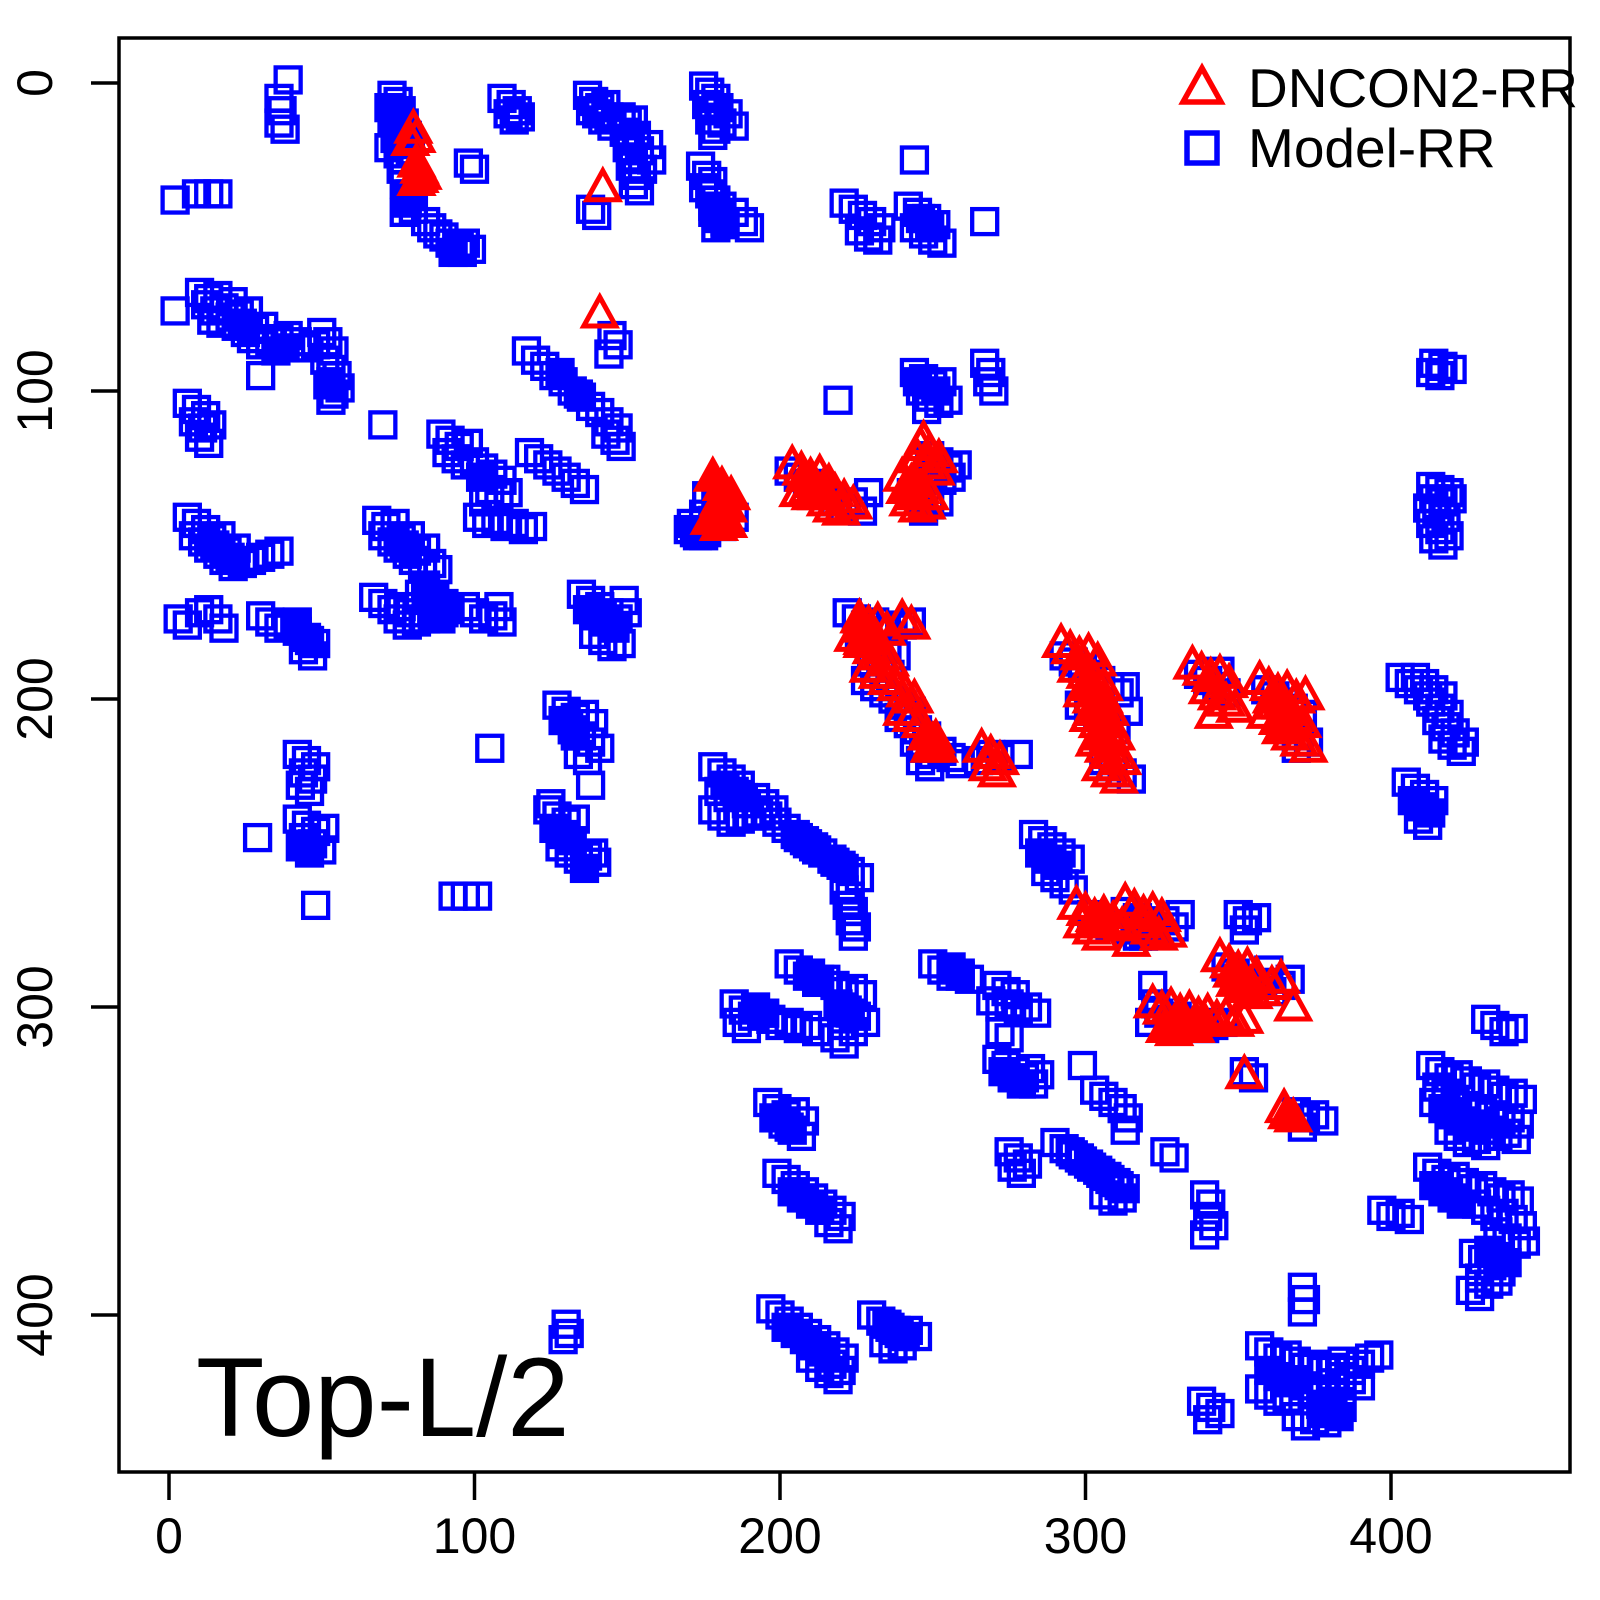 Image resolution: width=1600 pixels, height=1600 pixels. I want to click on y-axis-tick-label: 200, so click(35, 698).